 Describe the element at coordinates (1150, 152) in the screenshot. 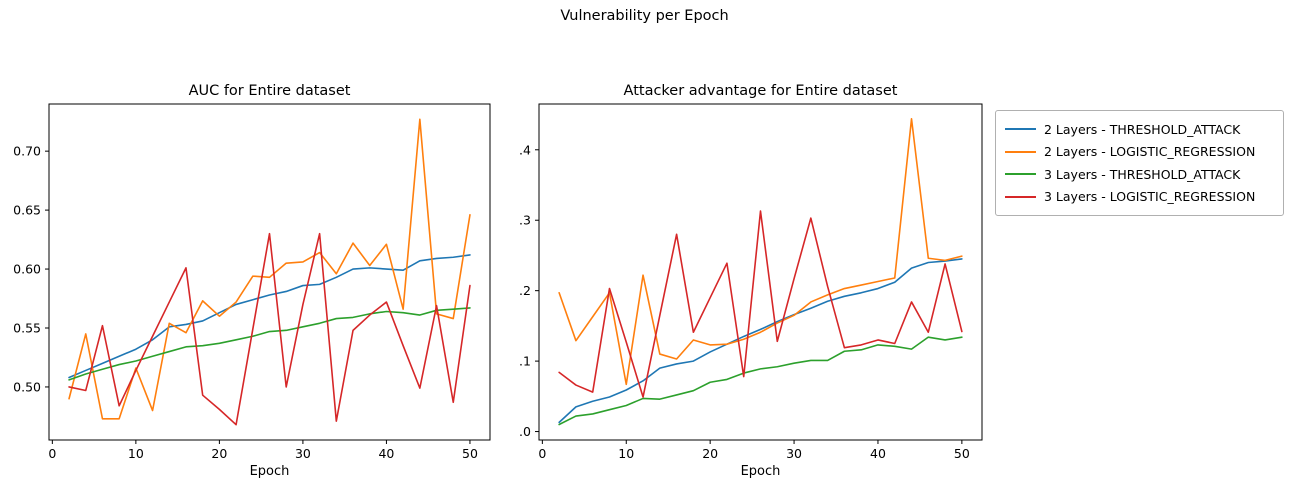

I see `legend-item-label: 2 Layers - LOGISTIC_REGRESSION` at that location.